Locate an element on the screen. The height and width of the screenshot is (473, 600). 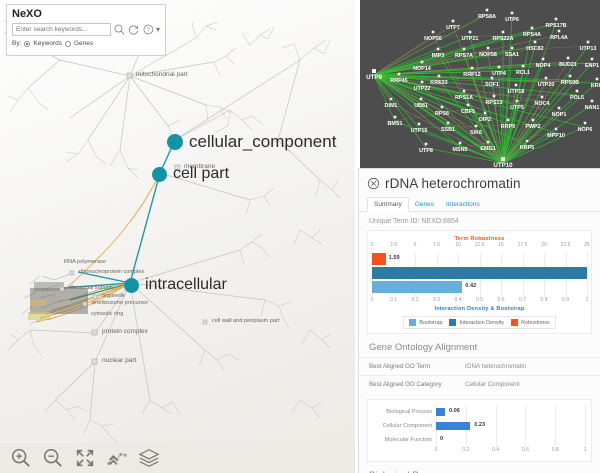
go-bar-value: 0.06 is located at coordinates (454, 411).